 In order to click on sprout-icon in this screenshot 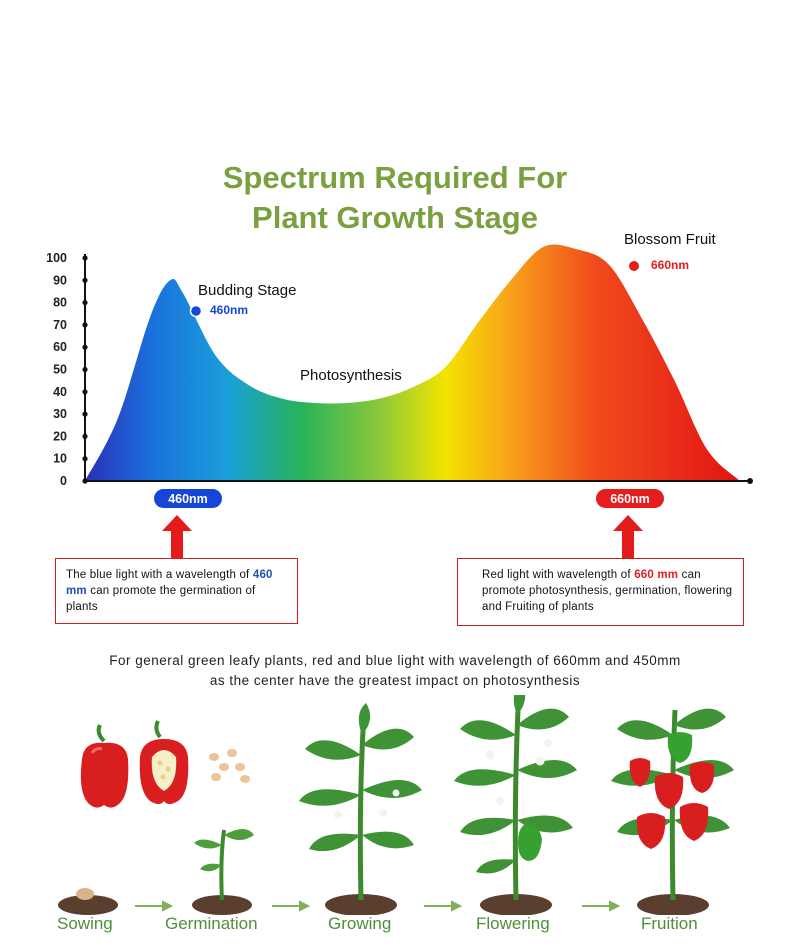, I will do `click(224, 865)`.